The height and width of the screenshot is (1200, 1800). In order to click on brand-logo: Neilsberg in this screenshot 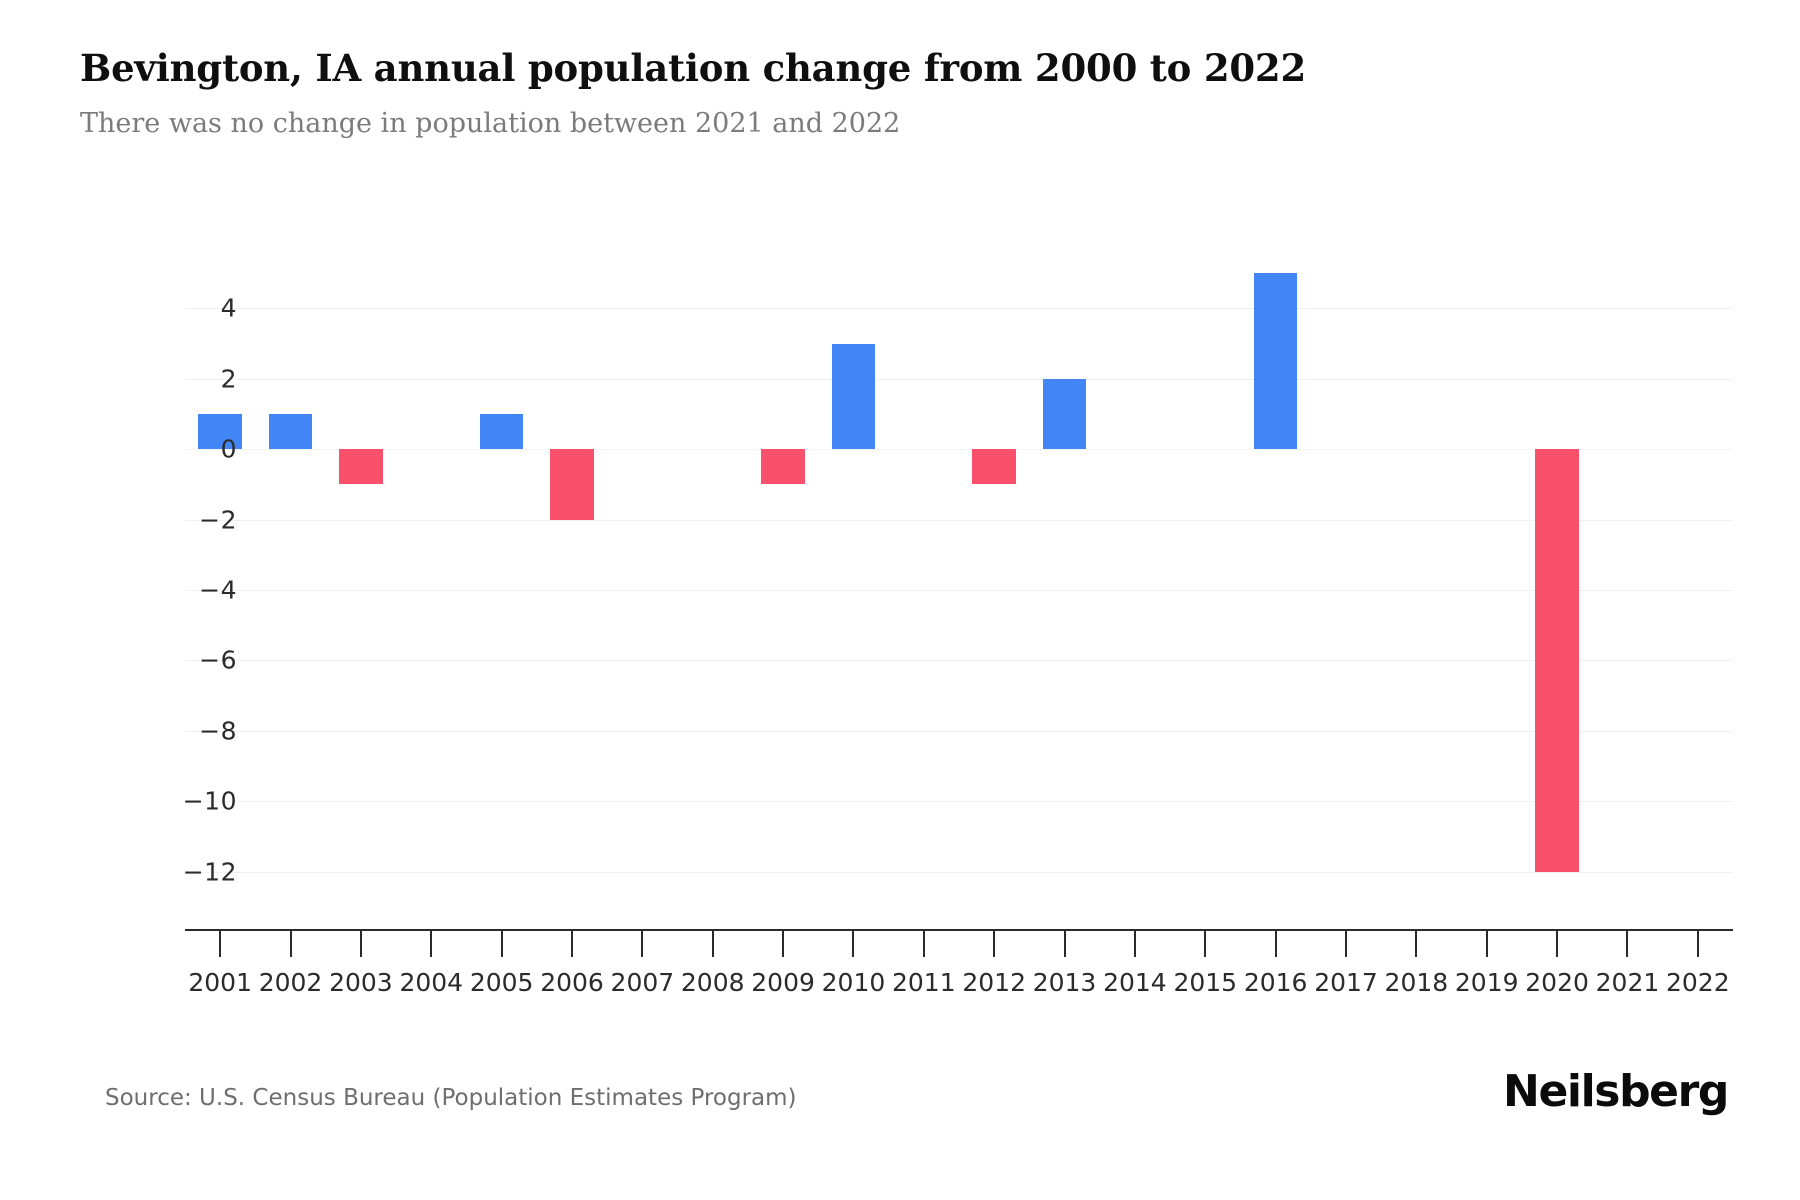, I will do `click(1616, 1091)`.